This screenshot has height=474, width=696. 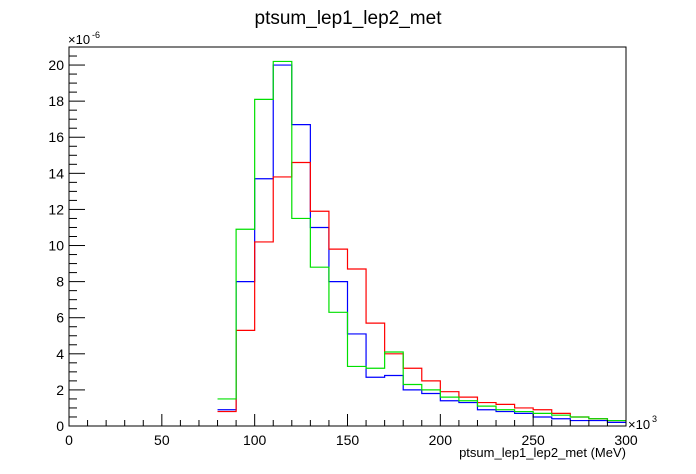 What do you see at coordinates (533, 440) in the screenshot?
I see `x-tick-label: 250` at bounding box center [533, 440].